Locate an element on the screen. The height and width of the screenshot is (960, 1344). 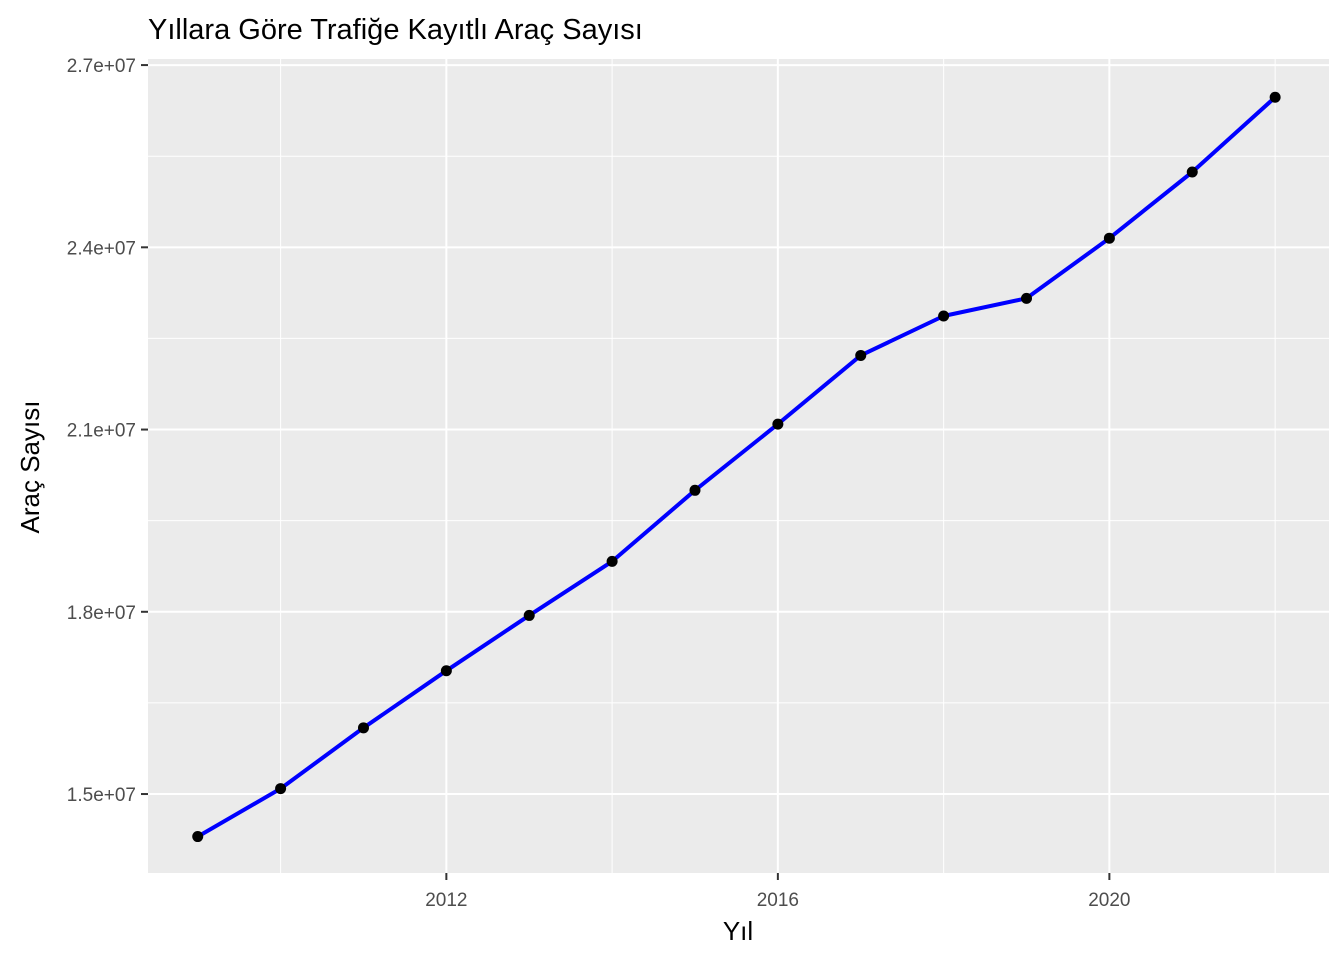
y-tick-label: 2.1e+07 is located at coordinates (101, 431).